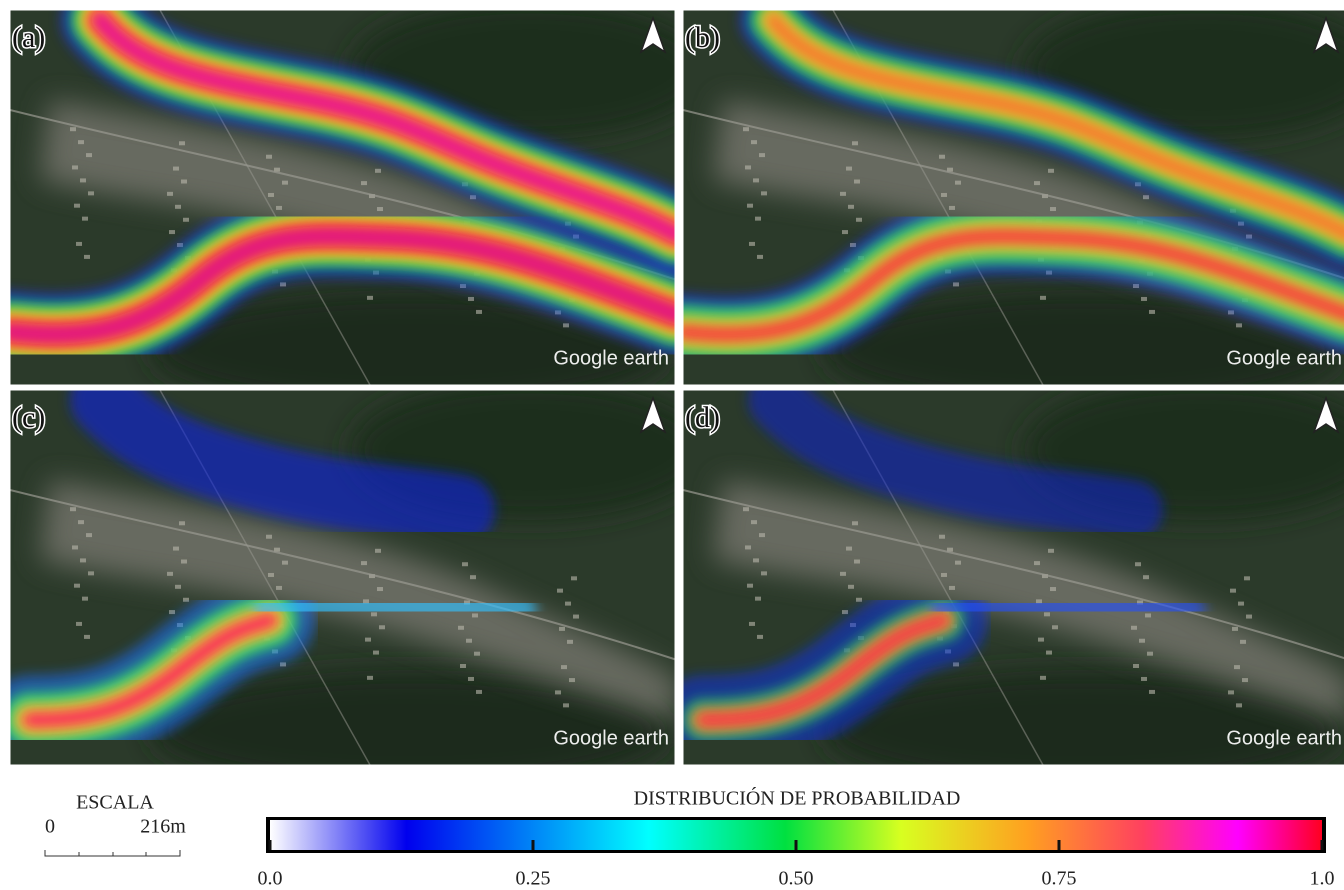 The width and height of the screenshot is (1344, 890). What do you see at coordinates (270, 879) in the screenshot?
I see `colorbar-tick-label: 0.0` at bounding box center [270, 879].